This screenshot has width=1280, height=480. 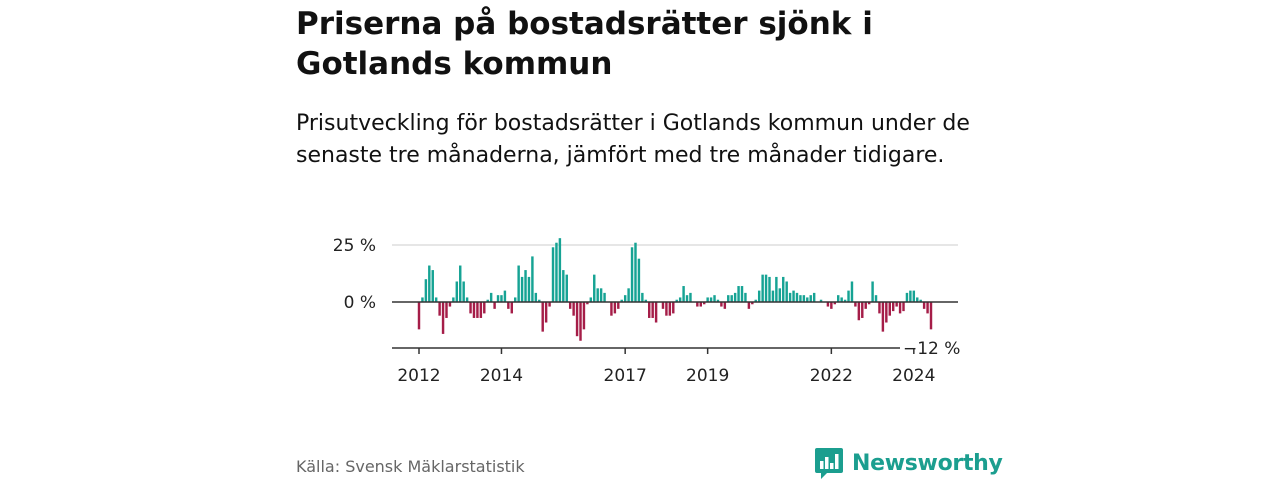 What do you see at coordinates (913, 376) in the screenshot?
I see `x-tick-label: 2024` at bounding box center [913, 376].